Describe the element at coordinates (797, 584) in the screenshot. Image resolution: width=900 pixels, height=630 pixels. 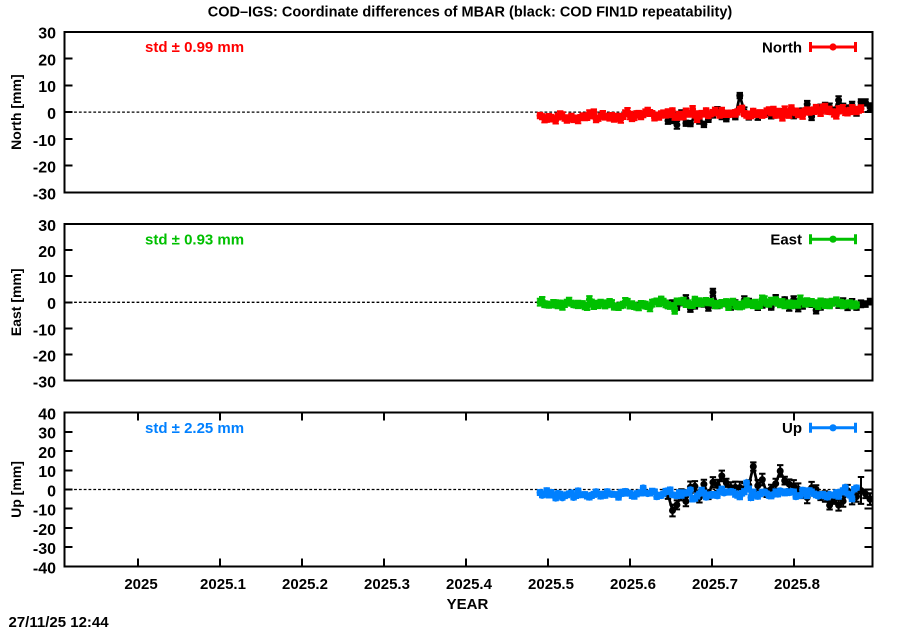
I see `svg-text: 2025.8` at that location.